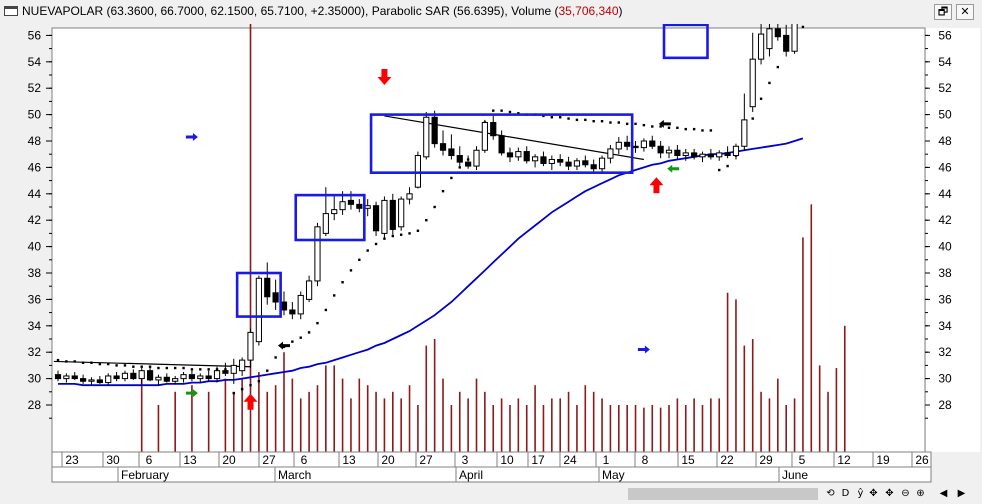  What do you see at coordinates (943, 493) in the screenshot?
I see `scroll-left-icon: ◀` at bounding box center [943, 493].